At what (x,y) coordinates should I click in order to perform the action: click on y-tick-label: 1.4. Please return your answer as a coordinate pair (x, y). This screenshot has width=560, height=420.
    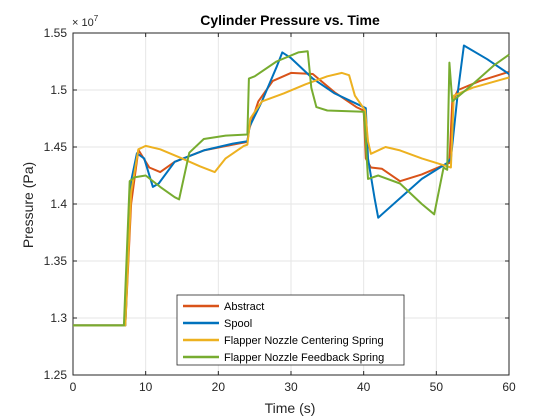
    Looking at the image, I should click on (58, 204).